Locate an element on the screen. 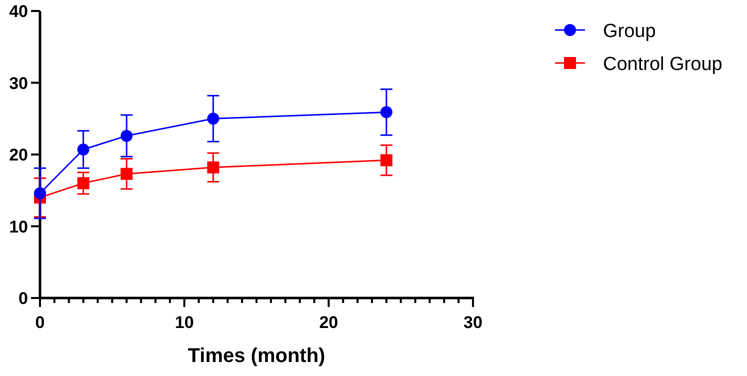 Image resolution: width=747 pixels, height=376 pixels. legend-label: Group is located at coordinates (629, 31).